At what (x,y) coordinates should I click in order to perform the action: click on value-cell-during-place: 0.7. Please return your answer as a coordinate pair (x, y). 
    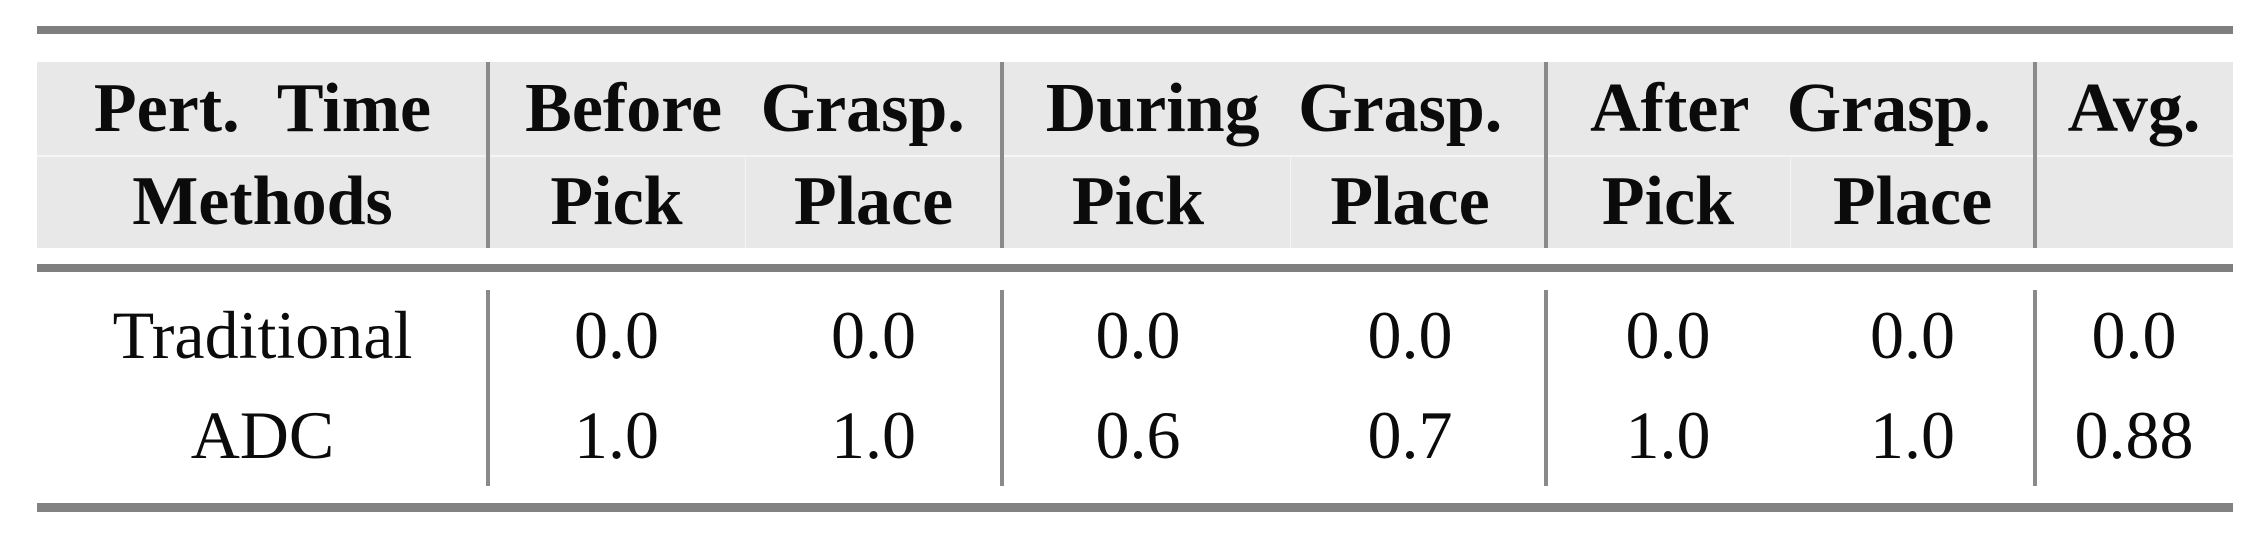
    Looking at the image, I should click on (1410, 435).